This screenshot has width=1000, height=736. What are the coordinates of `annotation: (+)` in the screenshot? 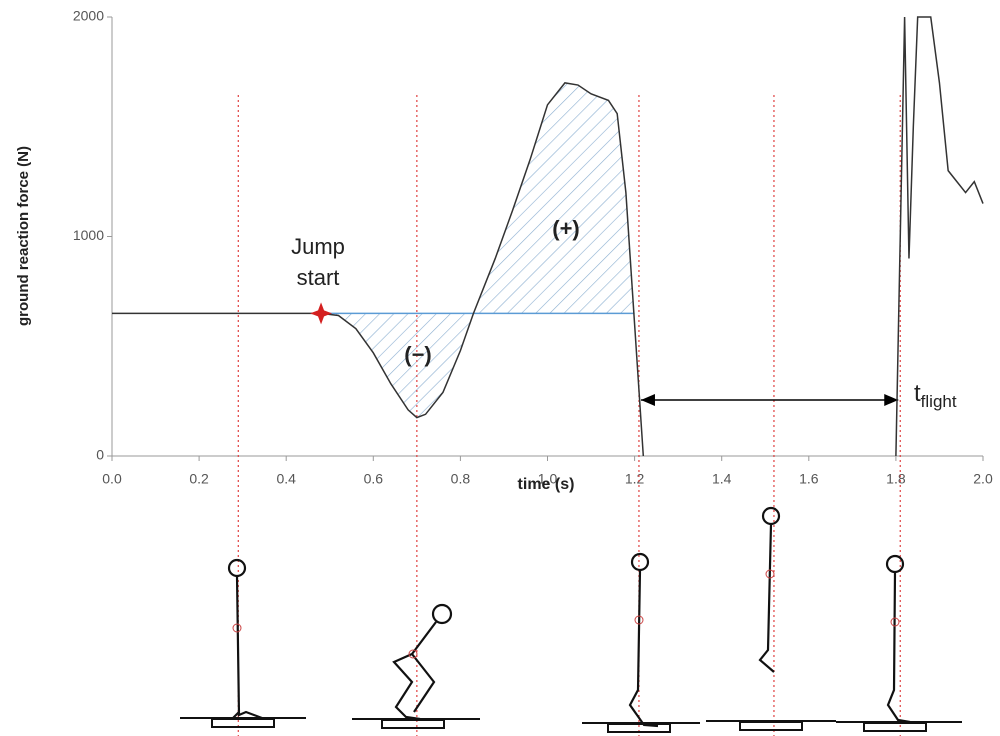 It's located at (566, 228).